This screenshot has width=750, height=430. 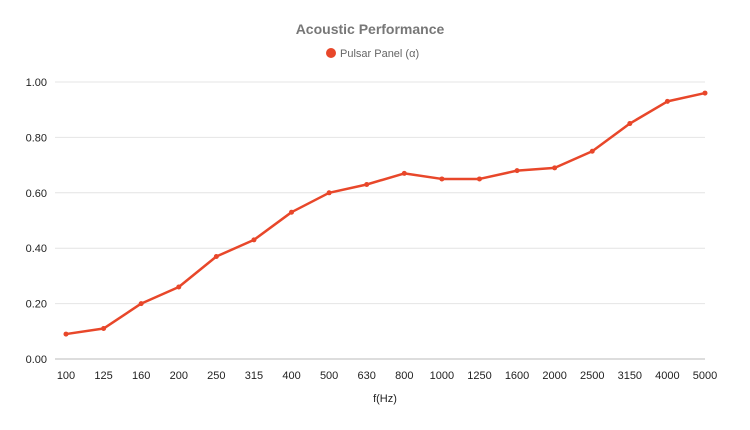 What do you see at coordinates (370, 29) in the screenshot?
I see `chart-title: Acoustic Performance` at bounding box center [370, 29].